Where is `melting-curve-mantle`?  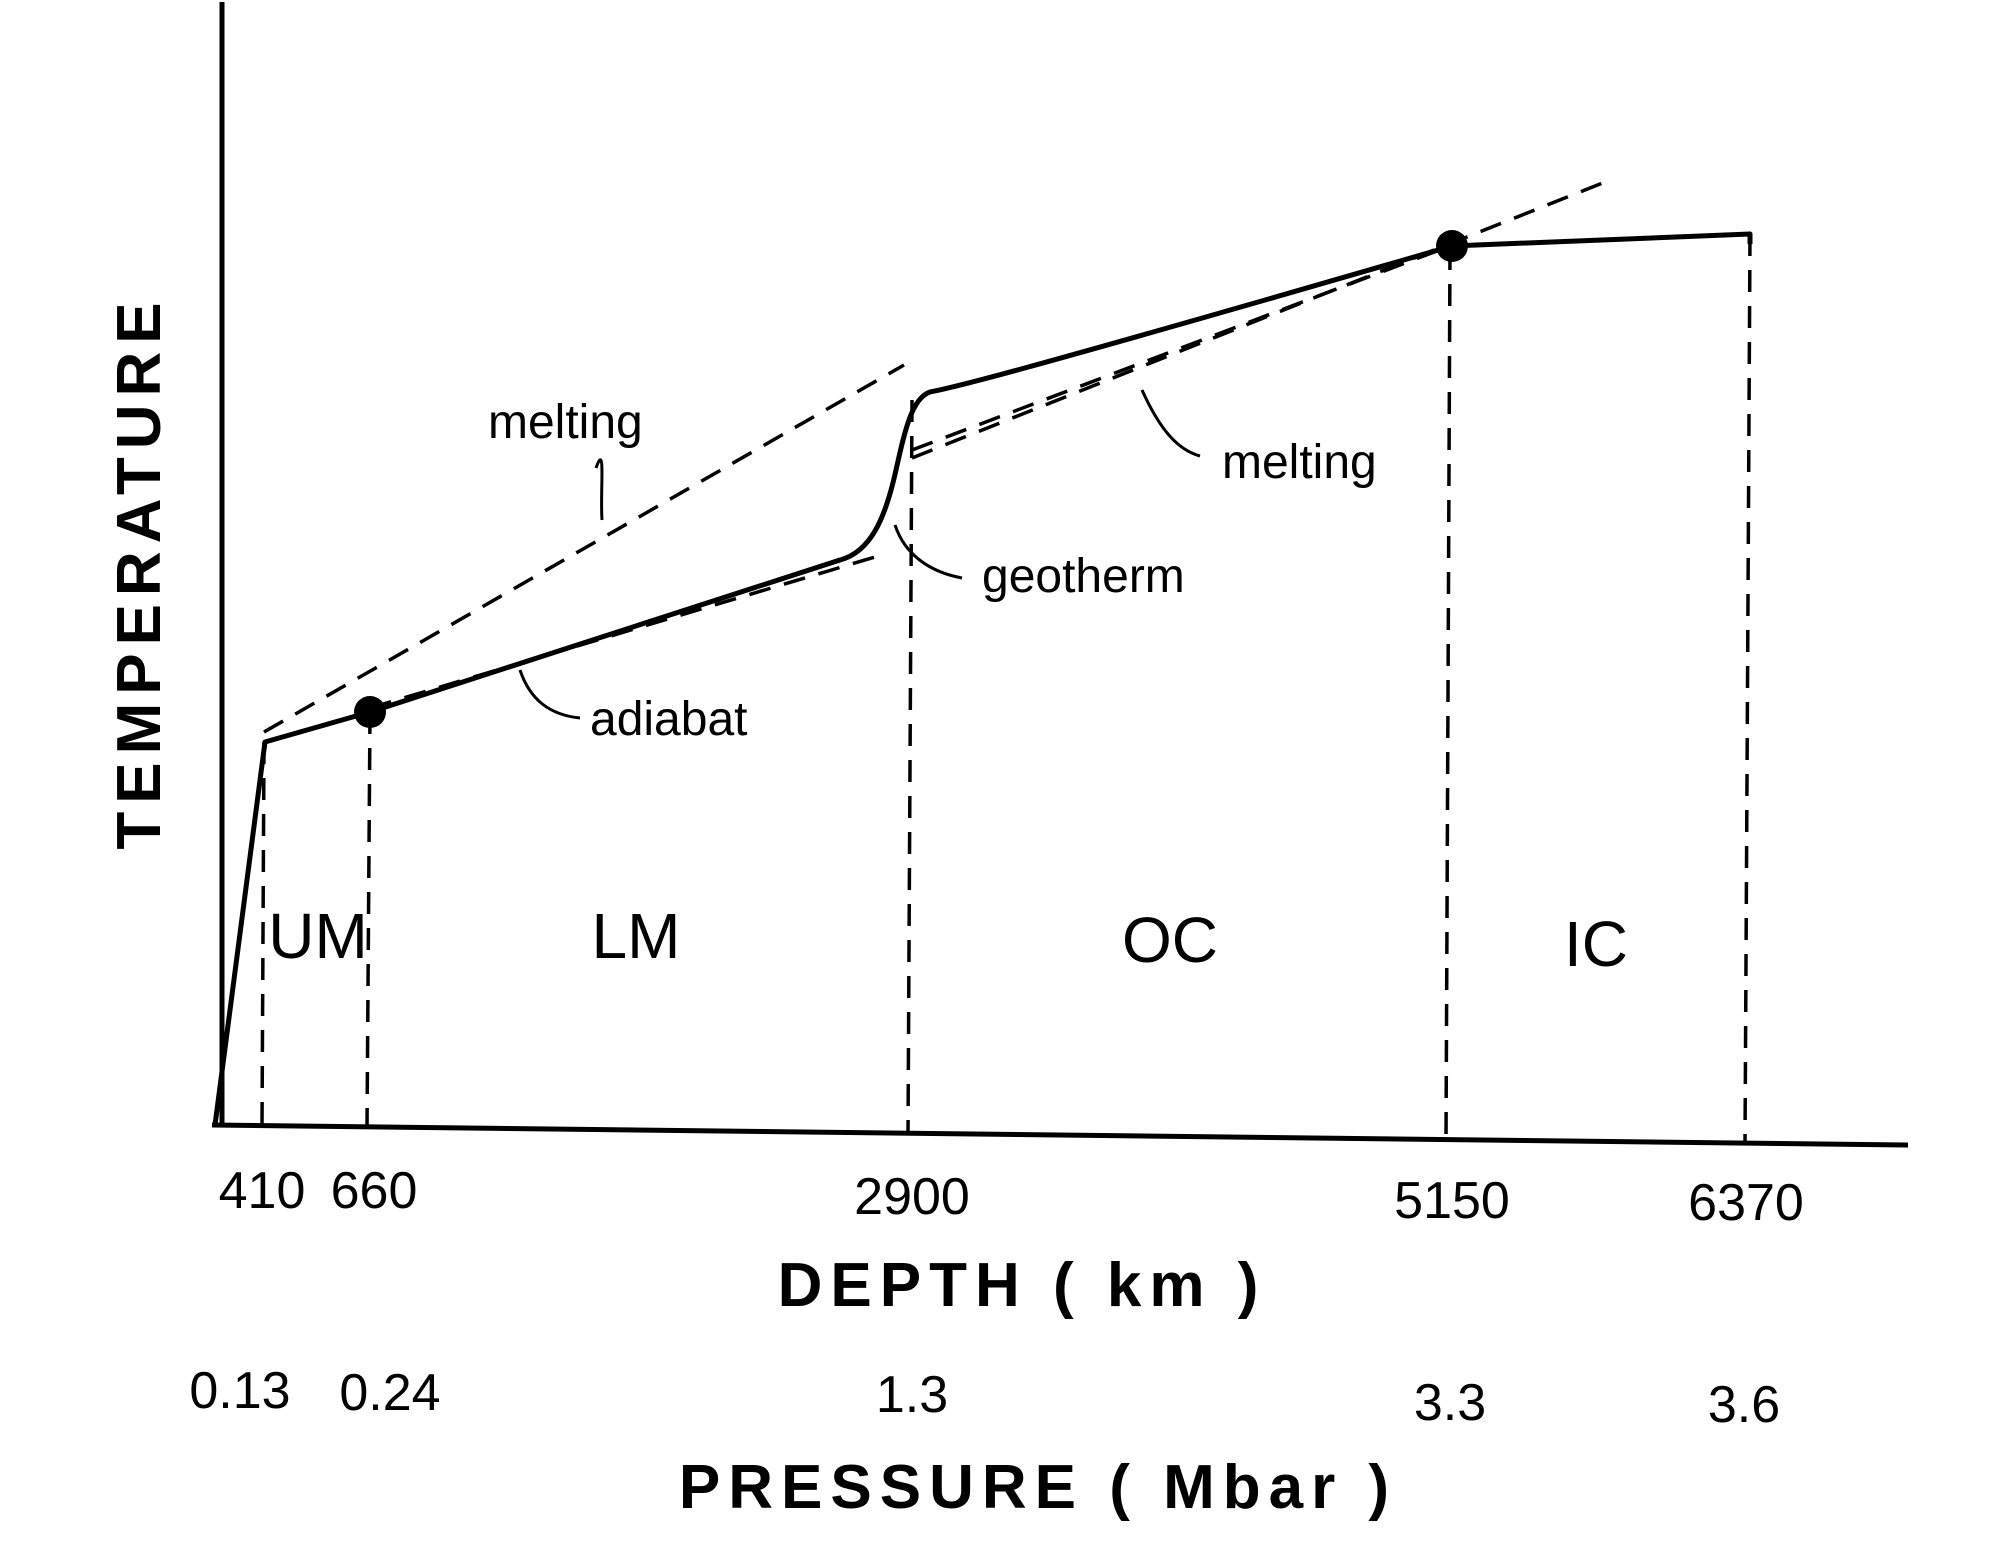
melting-curve-mantle is located at coordinates (584, 548).